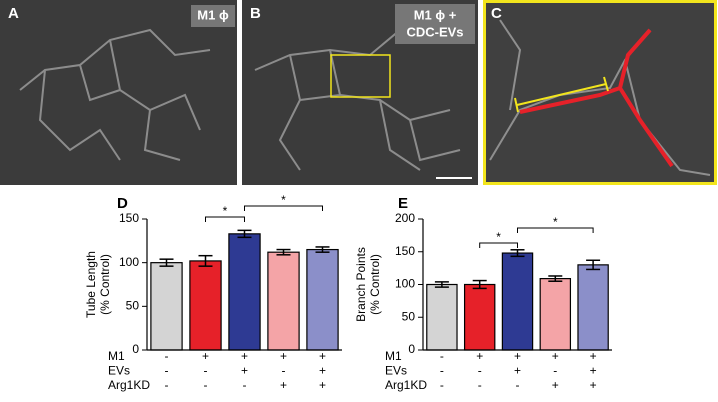 This screenshot has width=718, height=402. What do you see at coordinates (255, 13) in the screenshot?
I see `panel-label: B` at bounding box center [255, 13].